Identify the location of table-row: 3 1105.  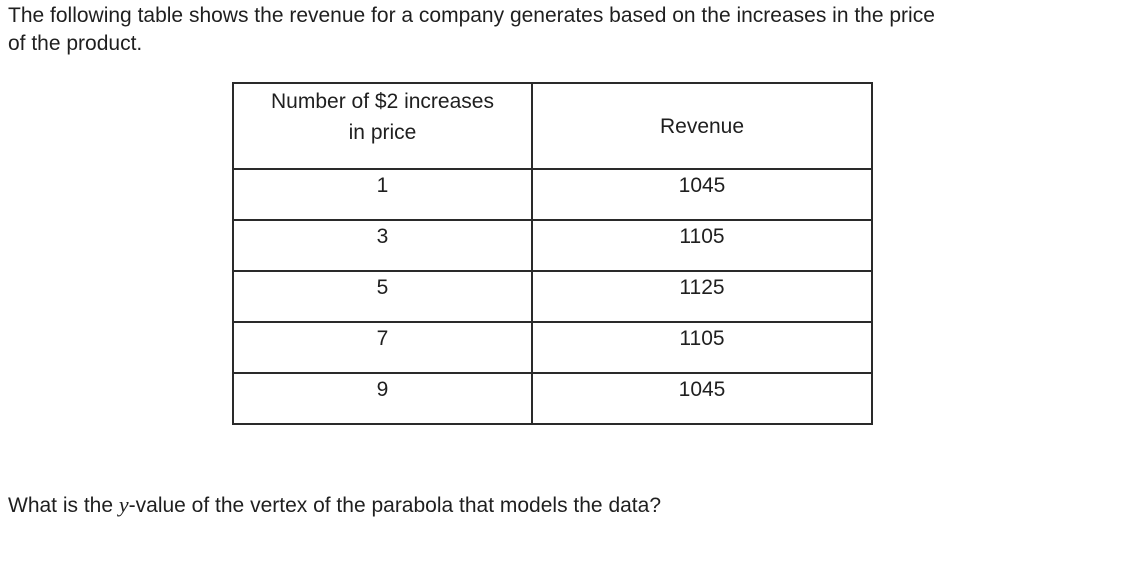
(552, 245).